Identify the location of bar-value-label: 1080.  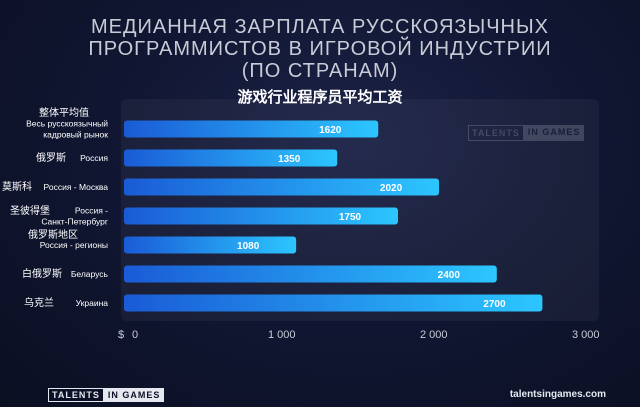
(248, 246).